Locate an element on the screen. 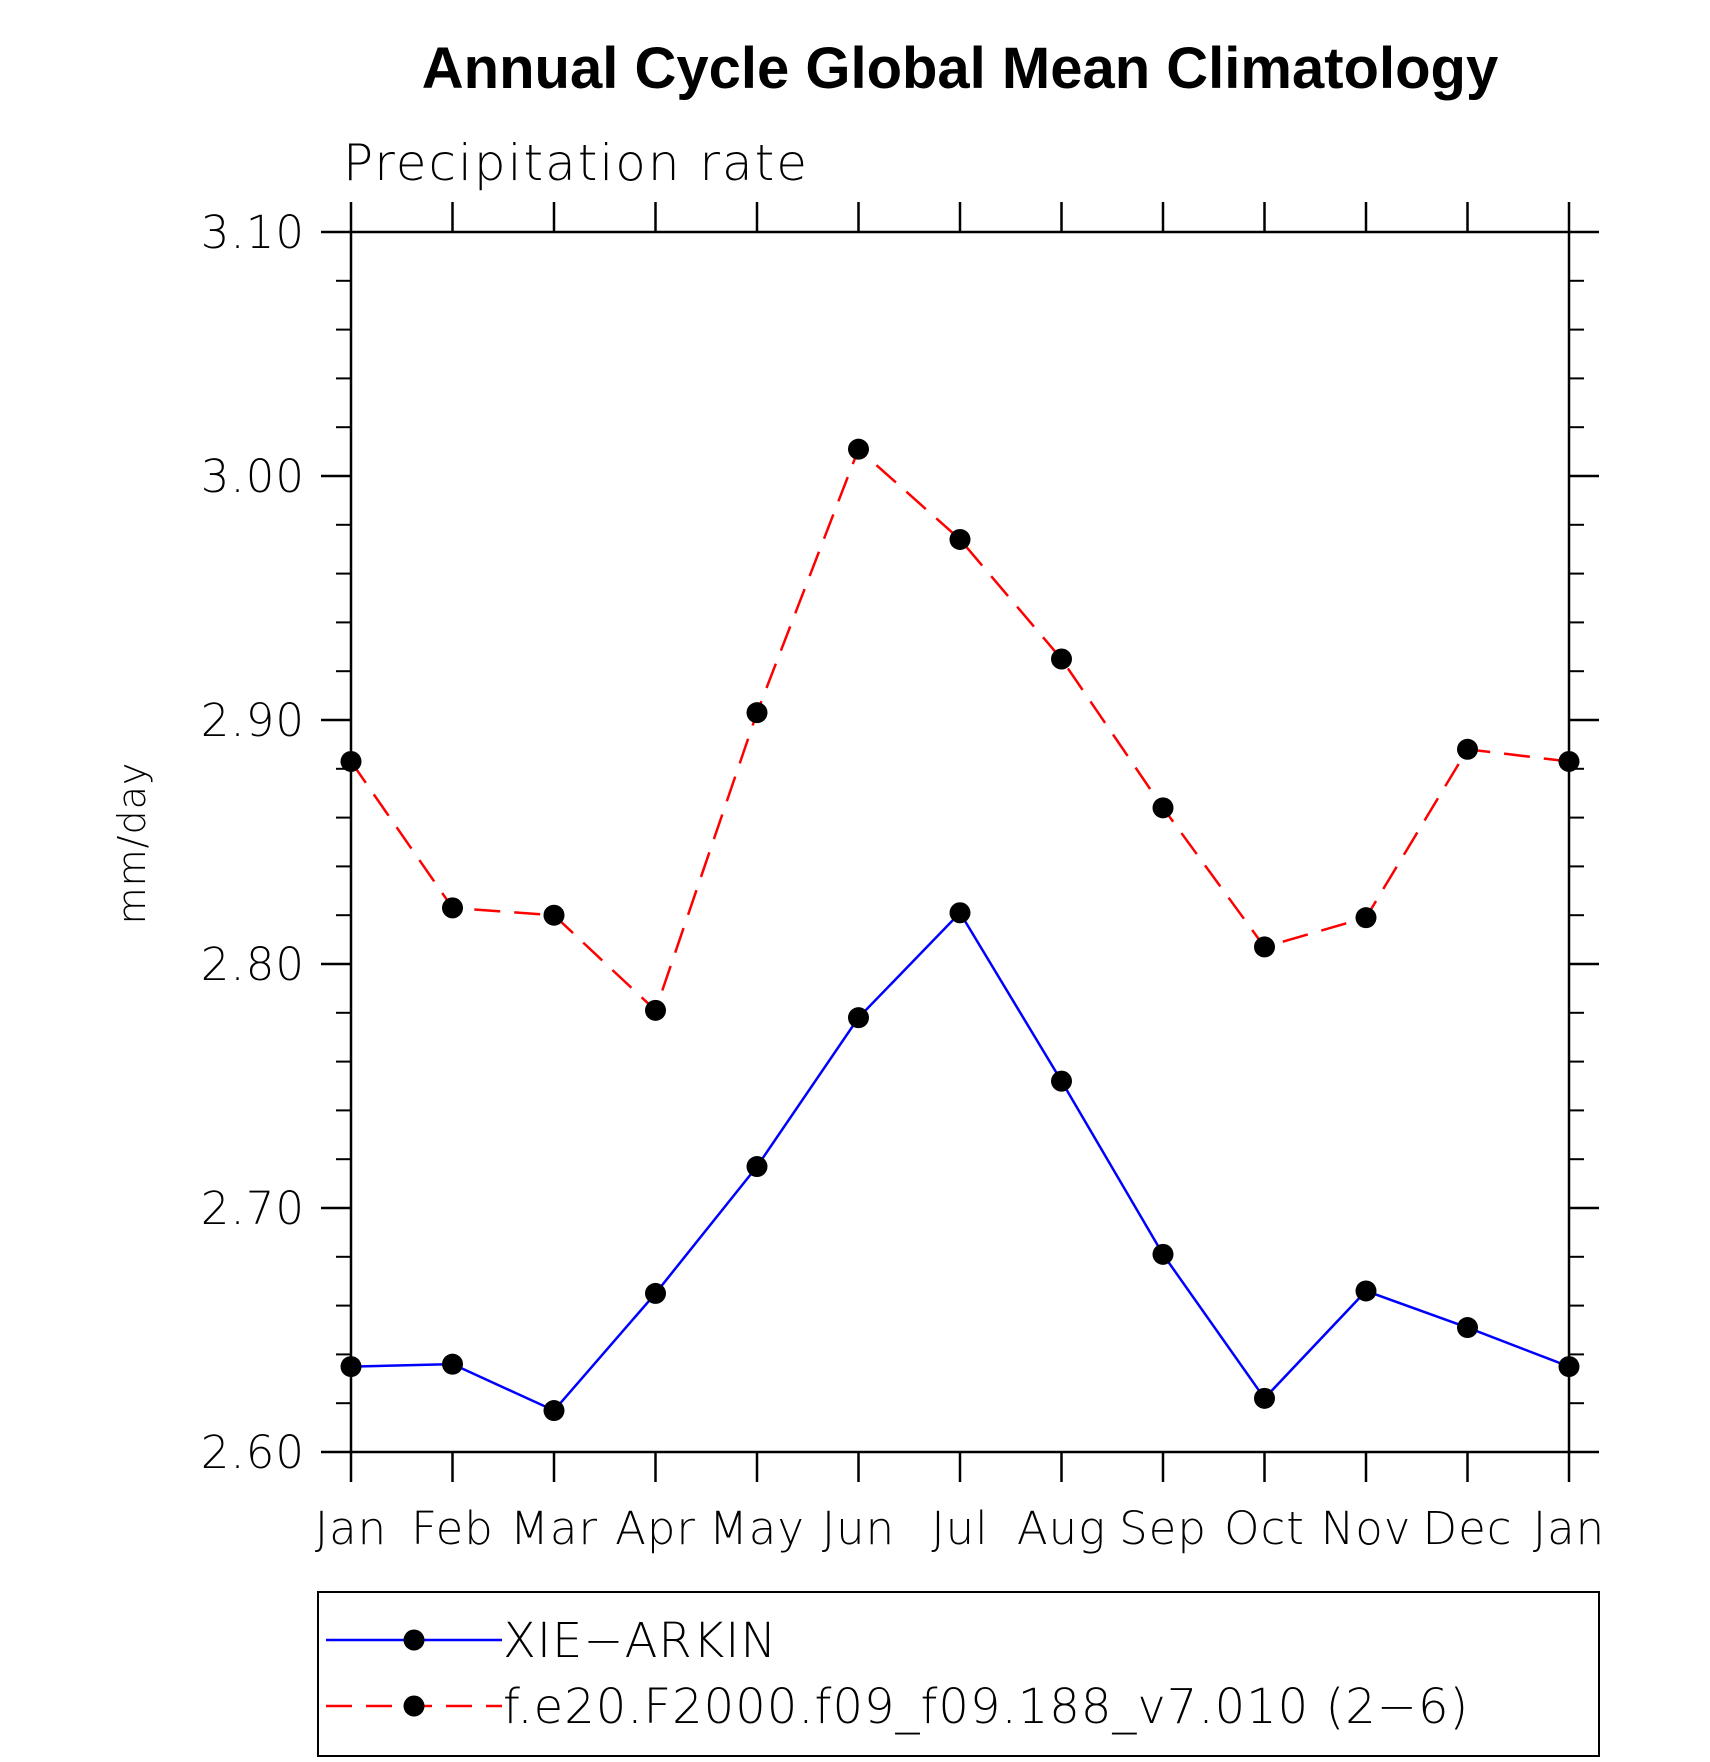  x-tick-label: Nov is located at coordinates (1366, 1528).